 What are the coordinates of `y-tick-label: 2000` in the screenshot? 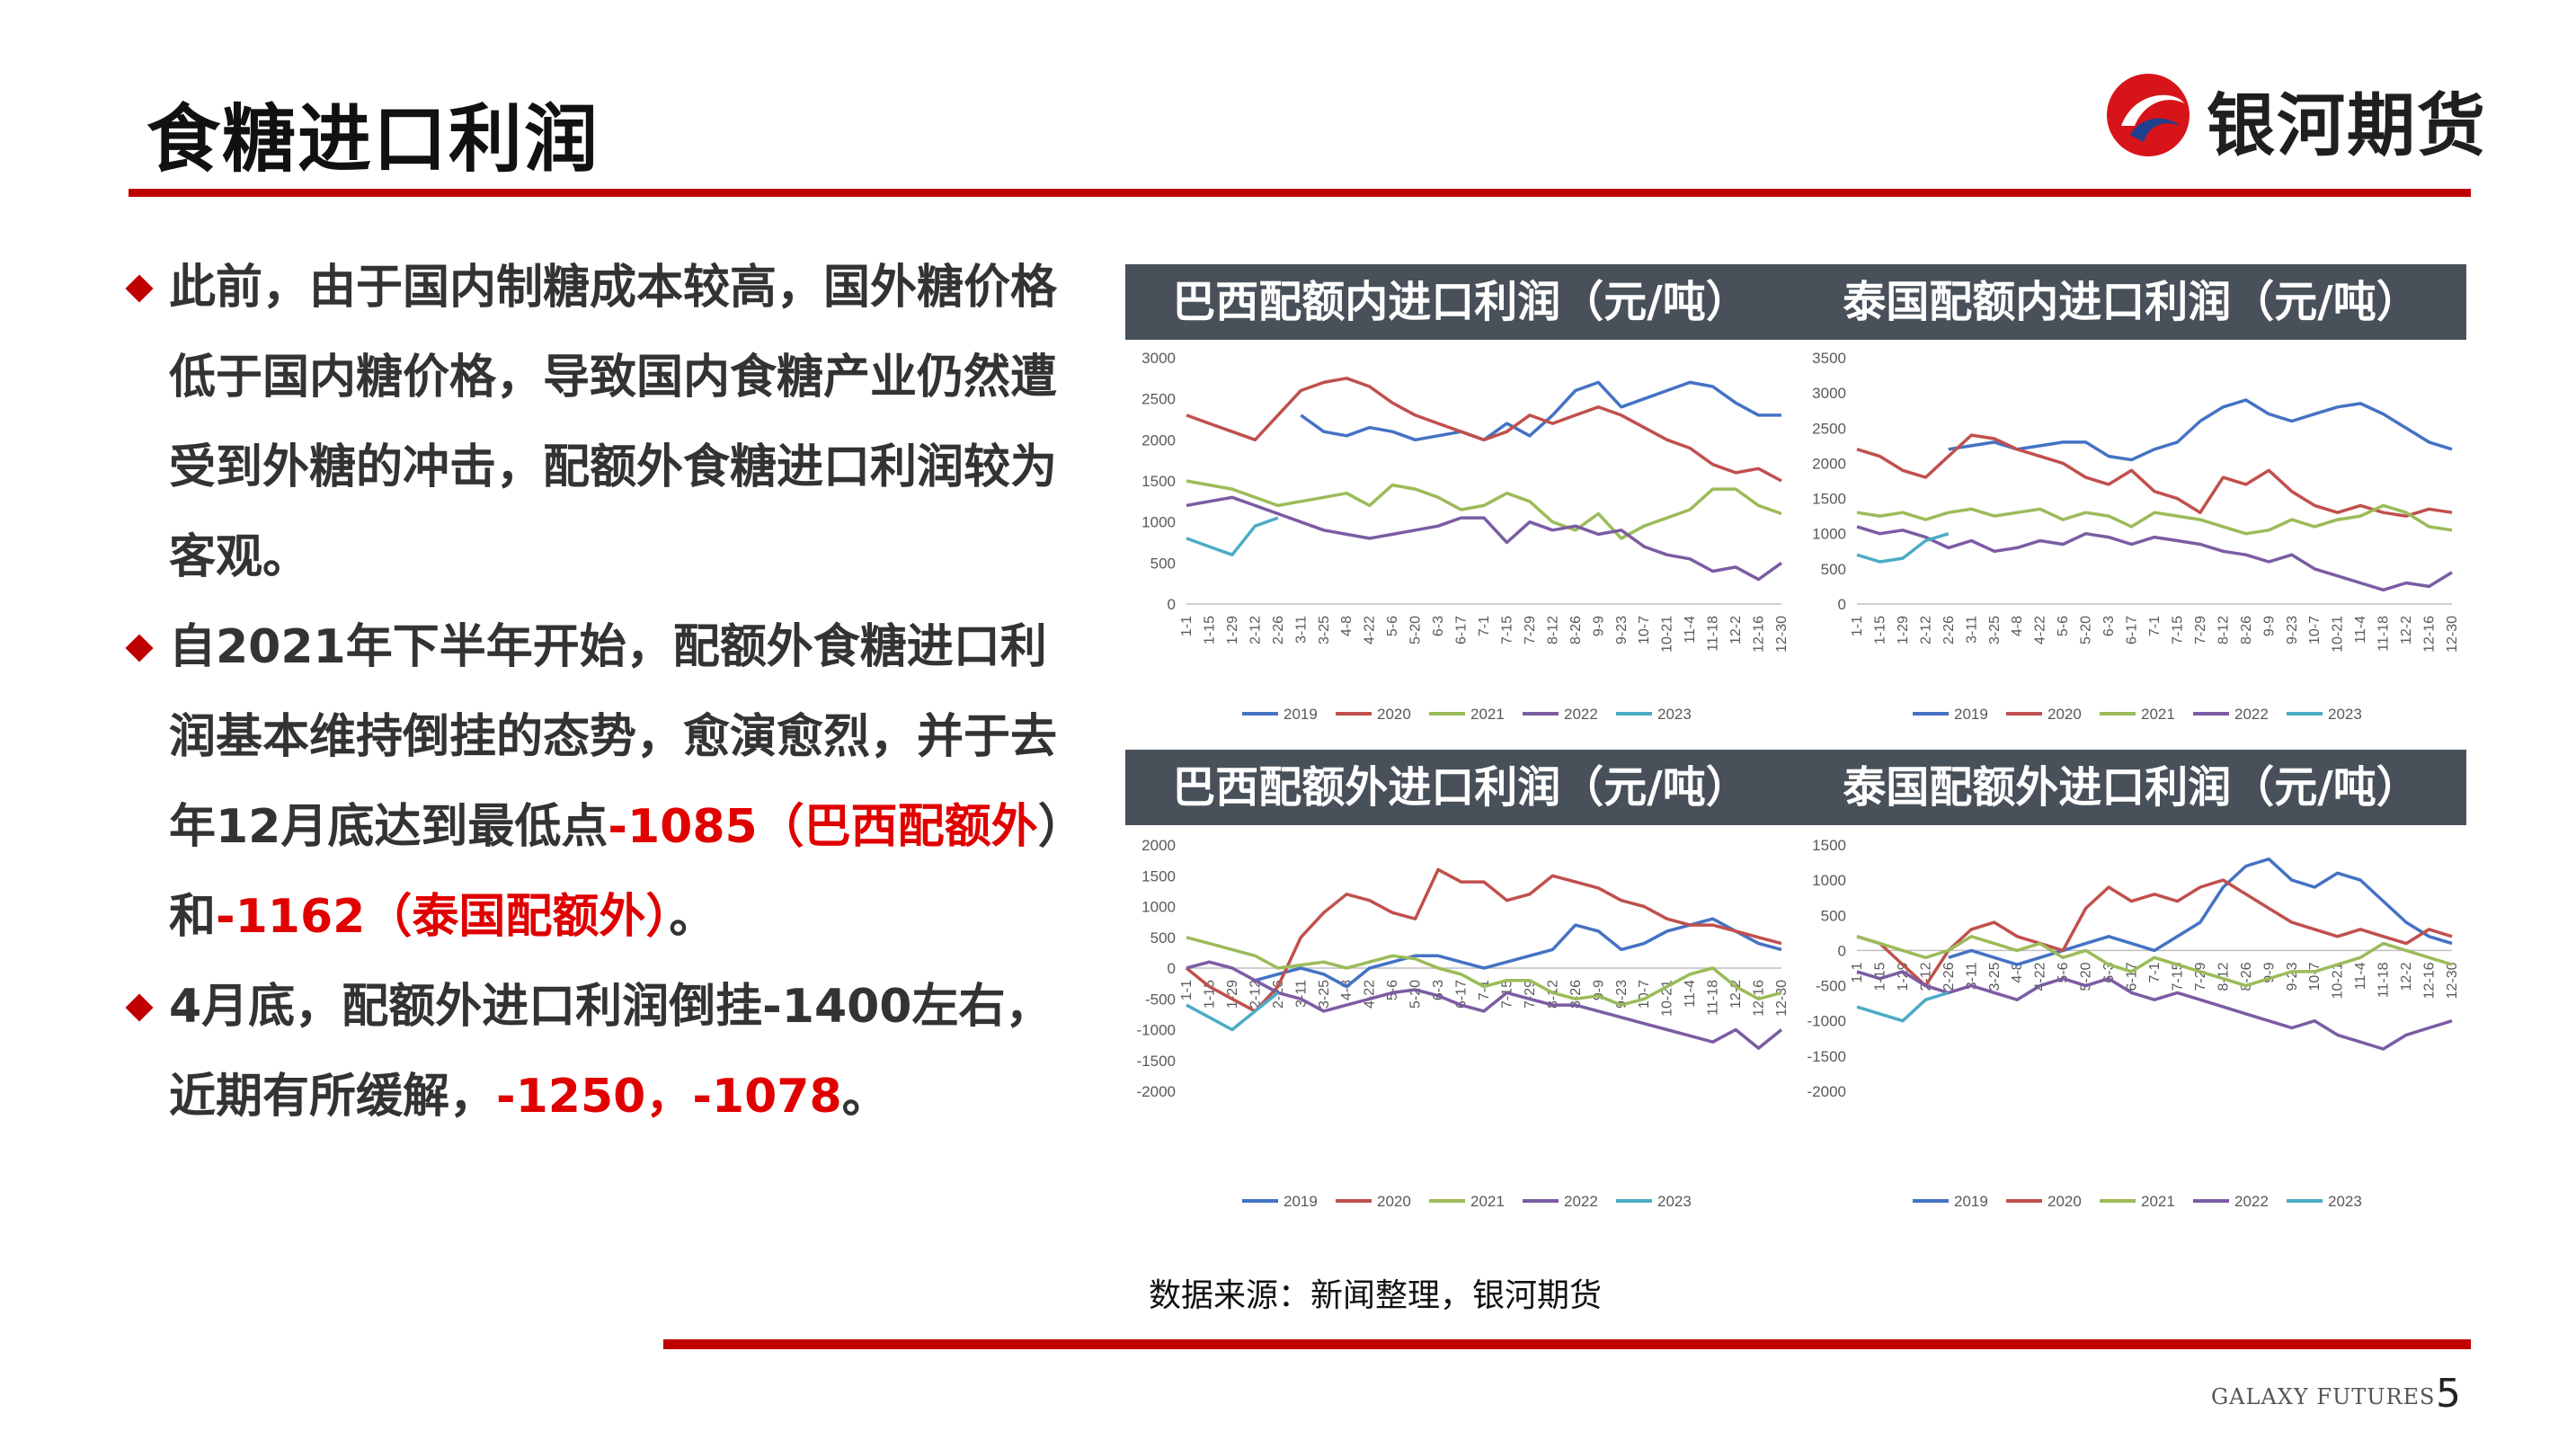 It's located at (1158, 440).